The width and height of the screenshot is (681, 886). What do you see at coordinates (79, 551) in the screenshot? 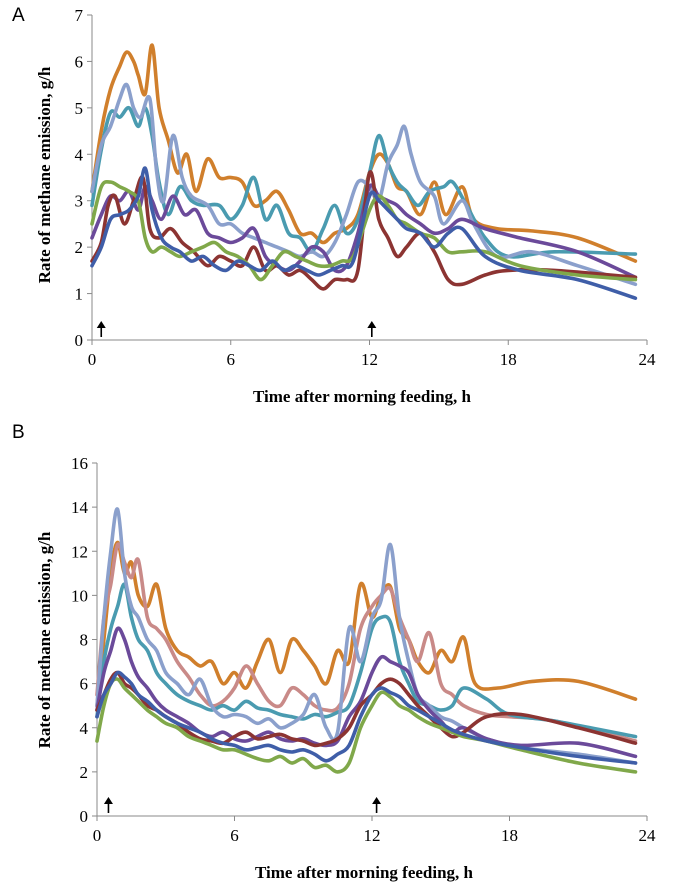
I see `y-tick-label: 12` at bounding box center [79, 551].